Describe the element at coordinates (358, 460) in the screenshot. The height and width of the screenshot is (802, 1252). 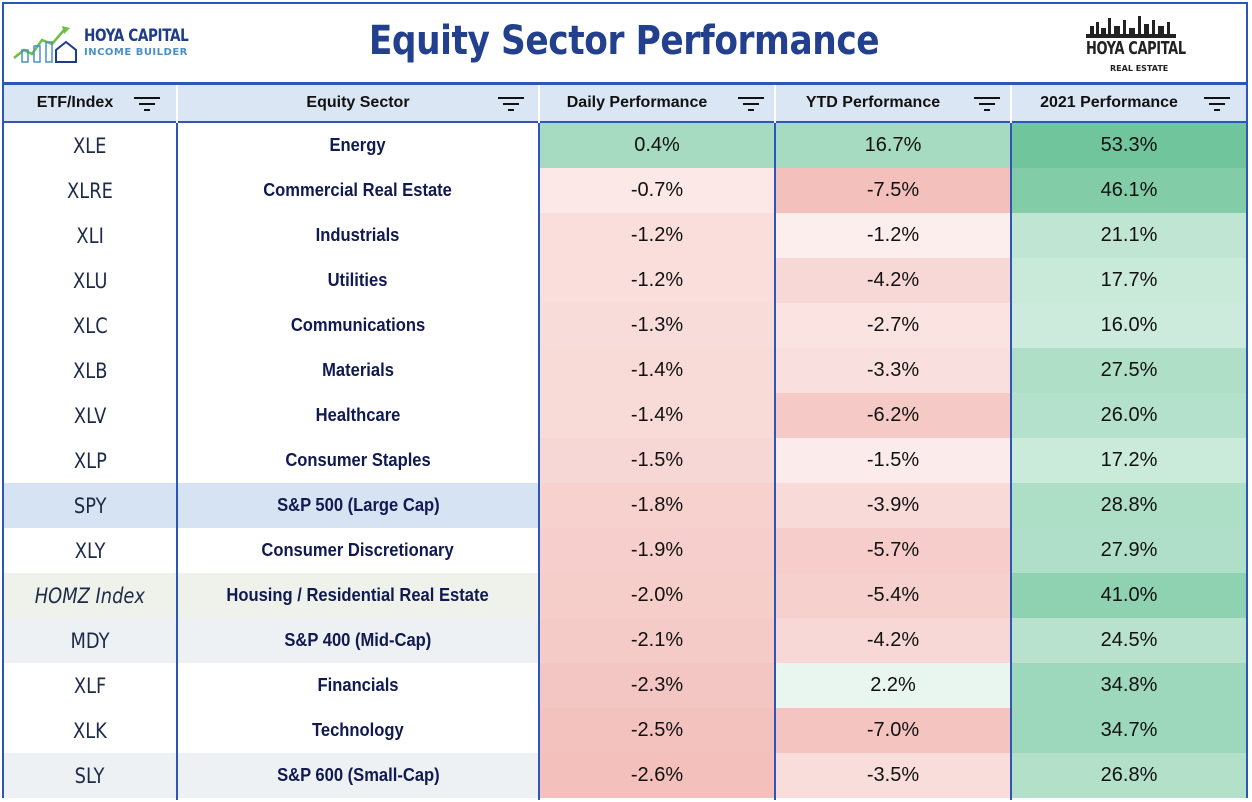
I see `sector-cell: Consumer Staples` at that location.